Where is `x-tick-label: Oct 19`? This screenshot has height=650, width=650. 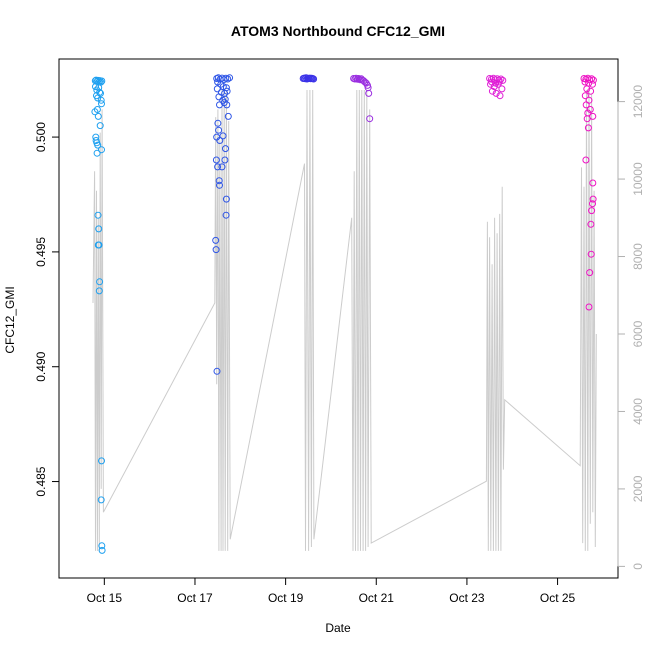 x-tick-label: Oct 19 is located at coordinates (286, 598).